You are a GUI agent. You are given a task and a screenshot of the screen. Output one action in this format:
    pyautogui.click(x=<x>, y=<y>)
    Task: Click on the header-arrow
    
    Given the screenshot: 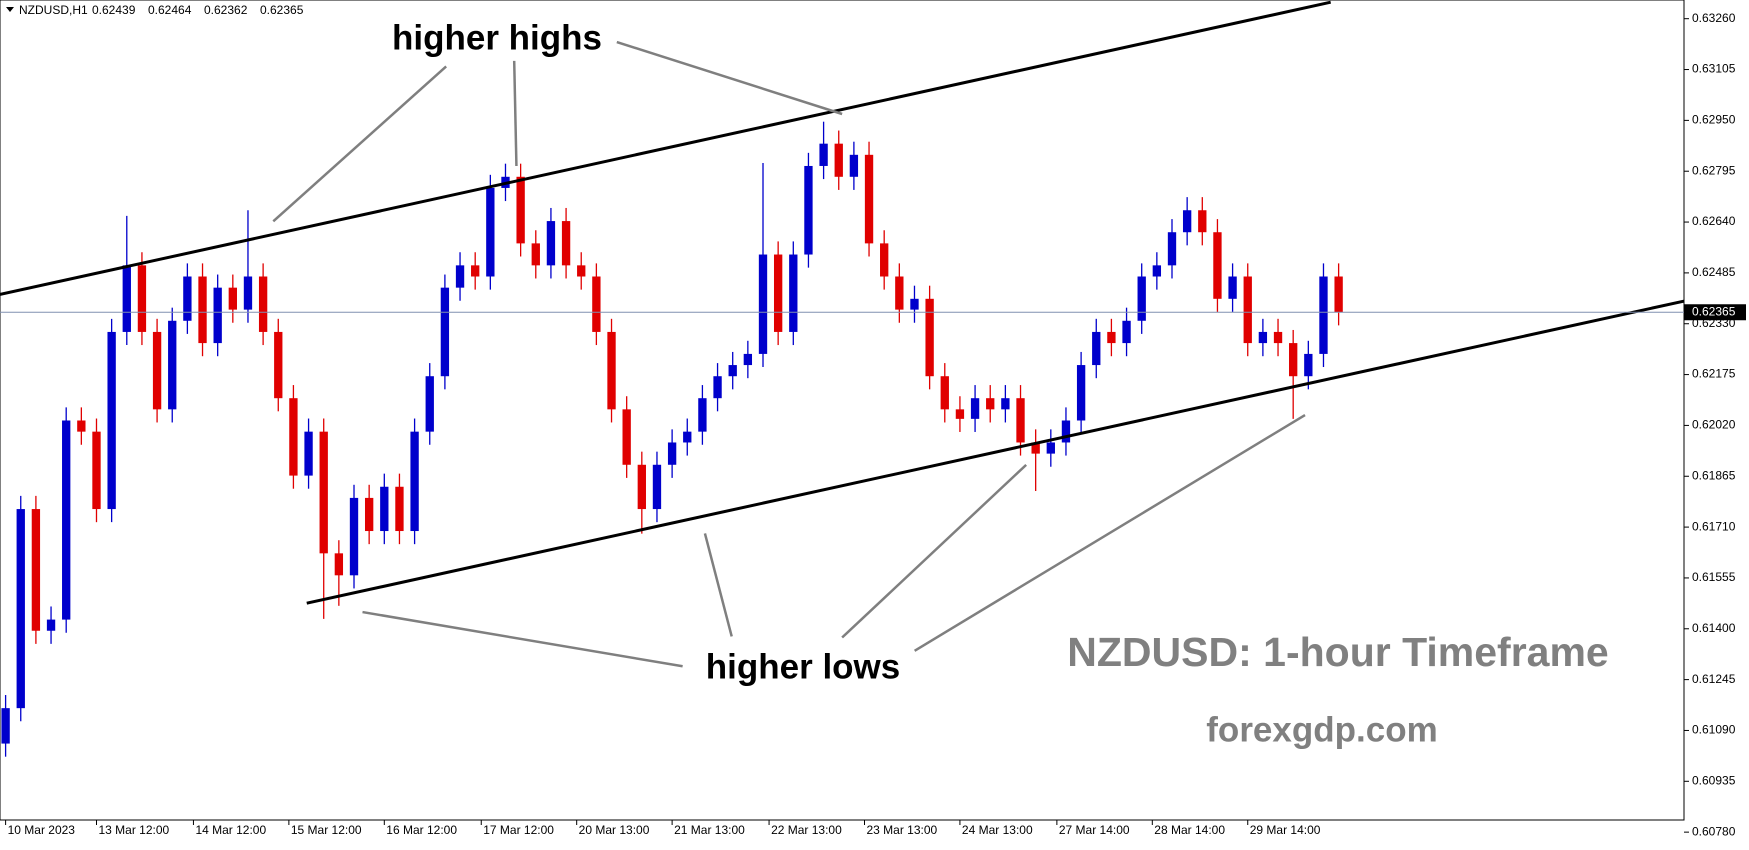 What is the action you would take?
    pyautogui.click(x=10, y=9)
    